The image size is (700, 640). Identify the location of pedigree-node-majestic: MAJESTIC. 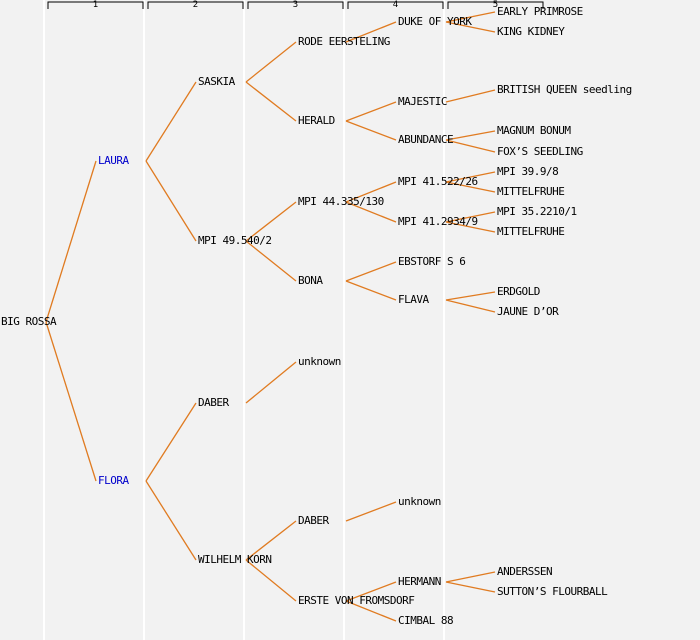
(422, 101).